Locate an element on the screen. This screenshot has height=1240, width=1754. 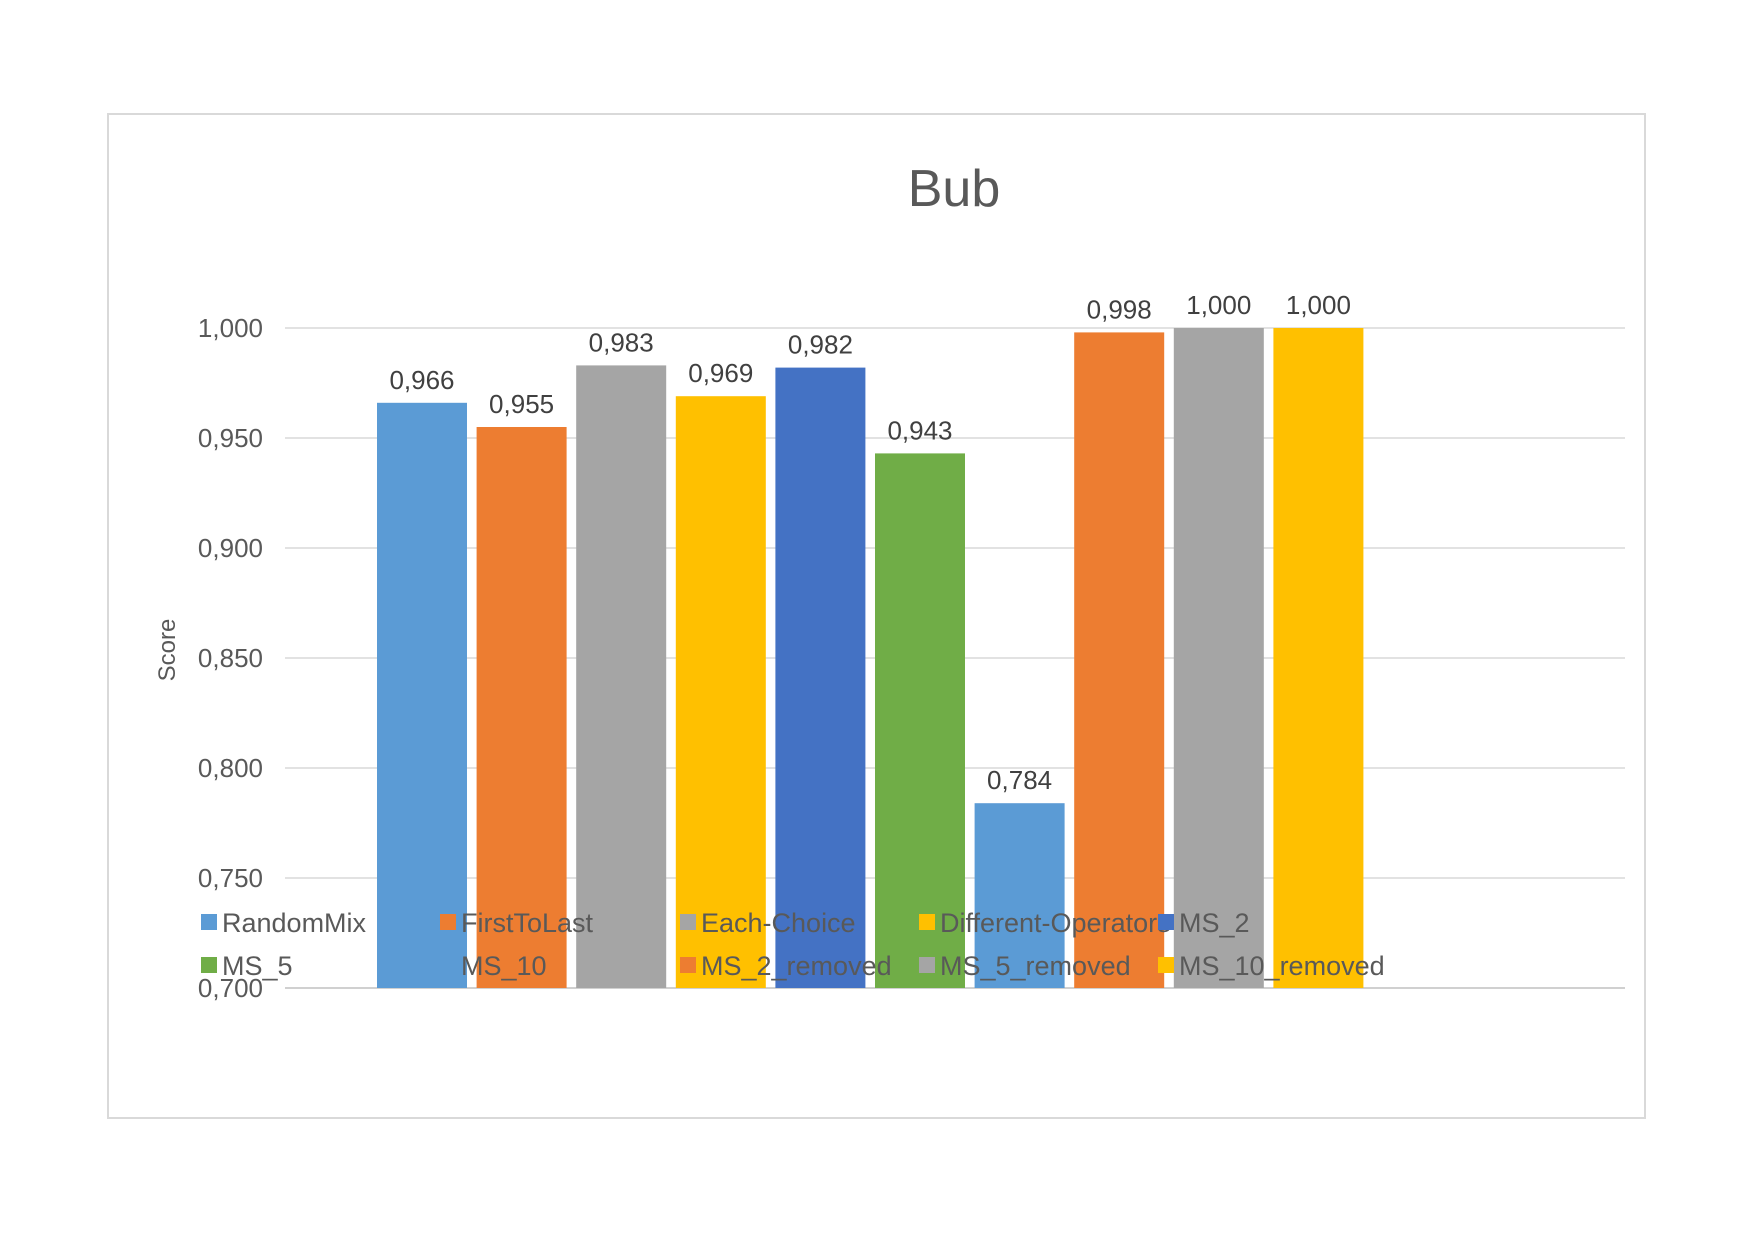
data-label: 0,982 is located at coordinates (820, 345).